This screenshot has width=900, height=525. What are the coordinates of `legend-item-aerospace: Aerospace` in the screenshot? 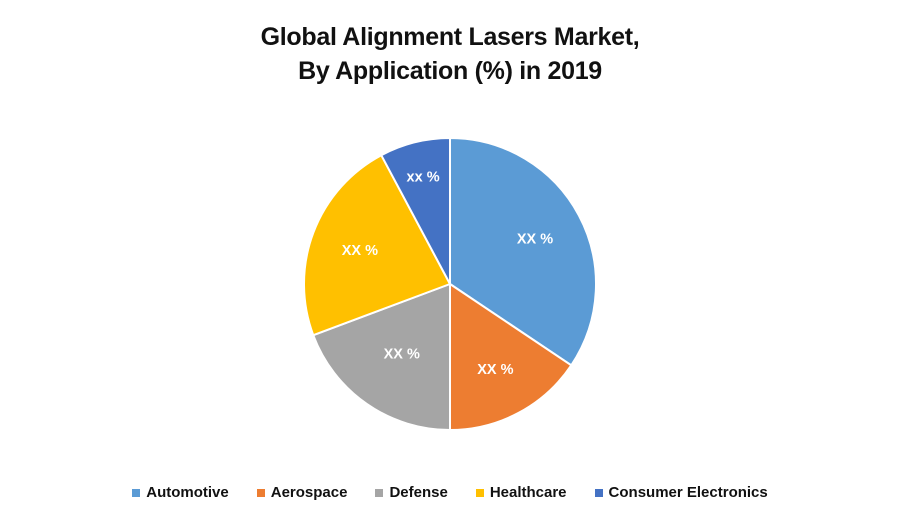 It's located at (302, 492).